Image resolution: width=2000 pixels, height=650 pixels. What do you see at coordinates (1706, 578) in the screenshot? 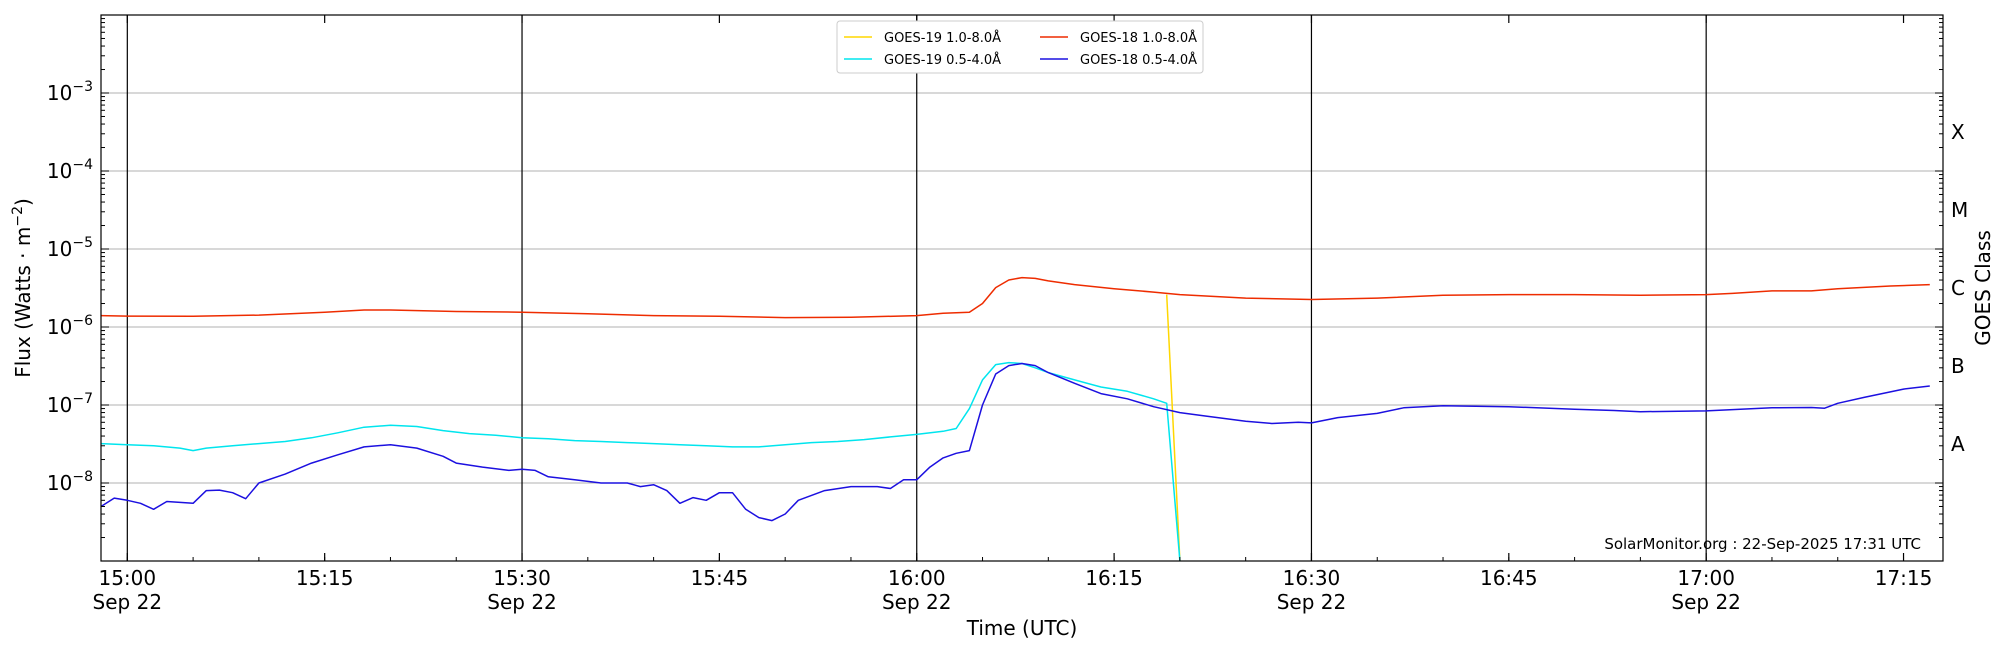
I see `x-tick-label: 17:00` at bounding box center [1706, 578].